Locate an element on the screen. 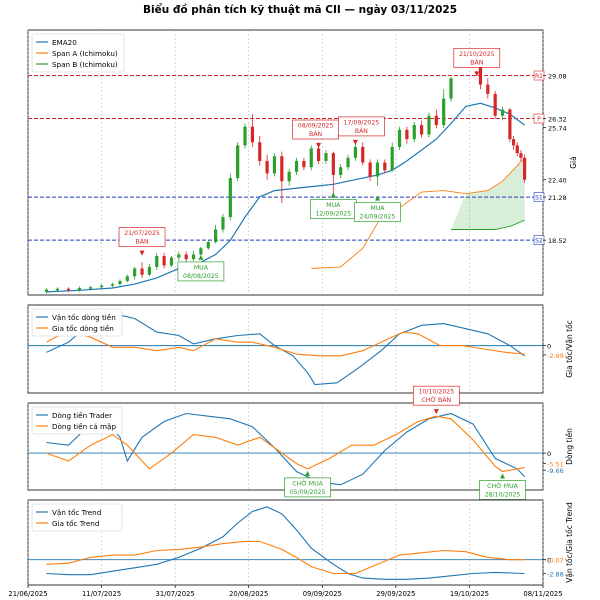  signal-label: 08/09/2025 is located at coordinates (316, 126).